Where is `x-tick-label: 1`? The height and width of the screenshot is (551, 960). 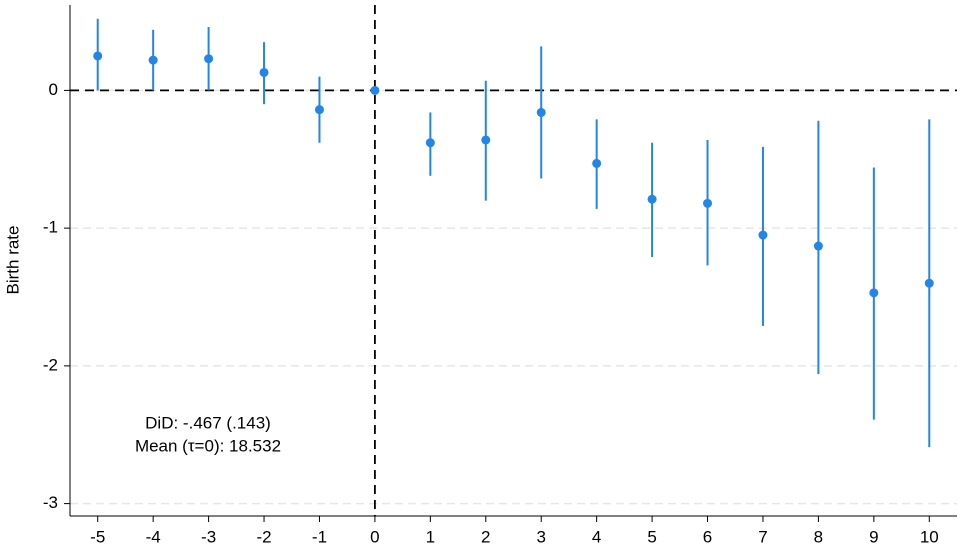 x-tick-label: 1 is located at coordinates (430, 536).